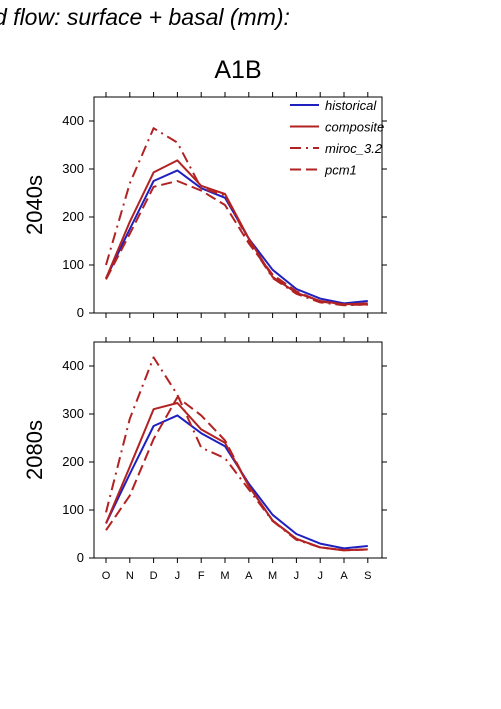 The width and height of the screenshot is (501, 709). Describe the element at coordinates (238, 70) in the screenshot. I see `scenario-title: A1B` at that location.